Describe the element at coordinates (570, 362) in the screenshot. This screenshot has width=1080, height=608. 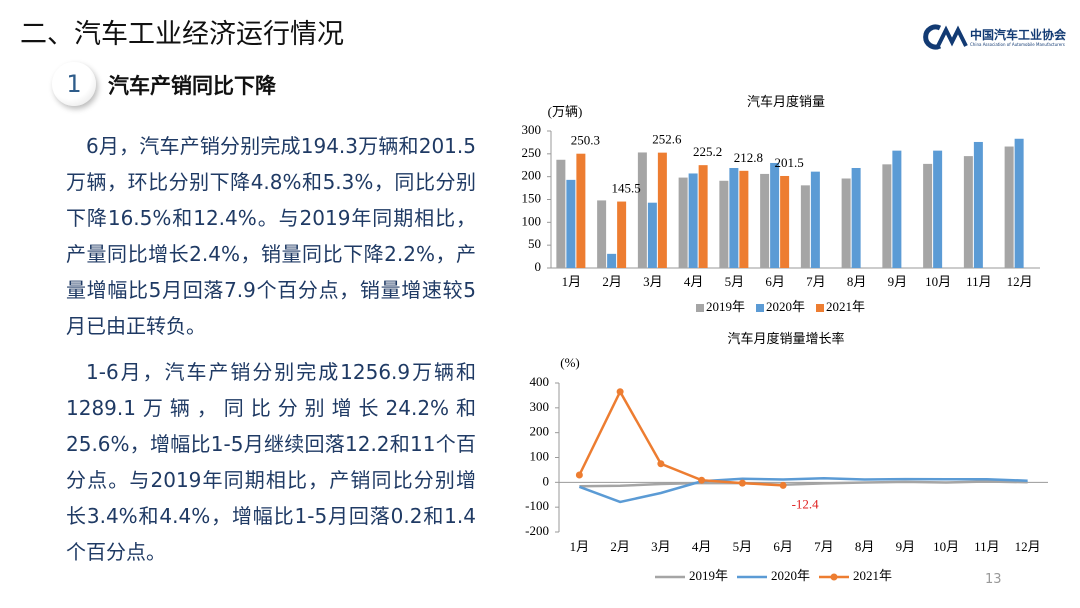
I see `axis-unit: (%)` at that location.